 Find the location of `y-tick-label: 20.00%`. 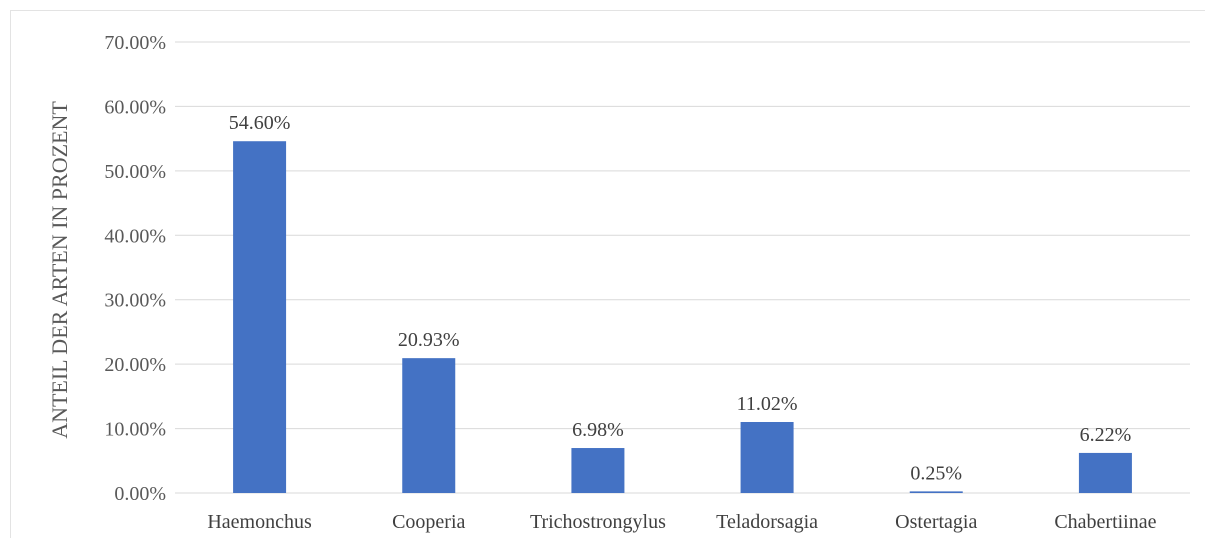

y-tick-label: 20.00% is located at coordinates (135, 365).